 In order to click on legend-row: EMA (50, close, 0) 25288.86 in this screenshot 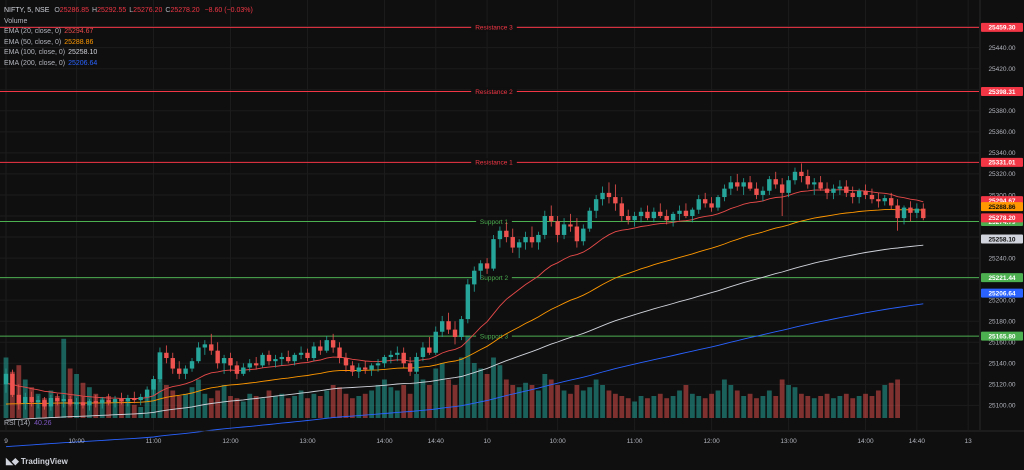, I will do `click(128, 43)`.